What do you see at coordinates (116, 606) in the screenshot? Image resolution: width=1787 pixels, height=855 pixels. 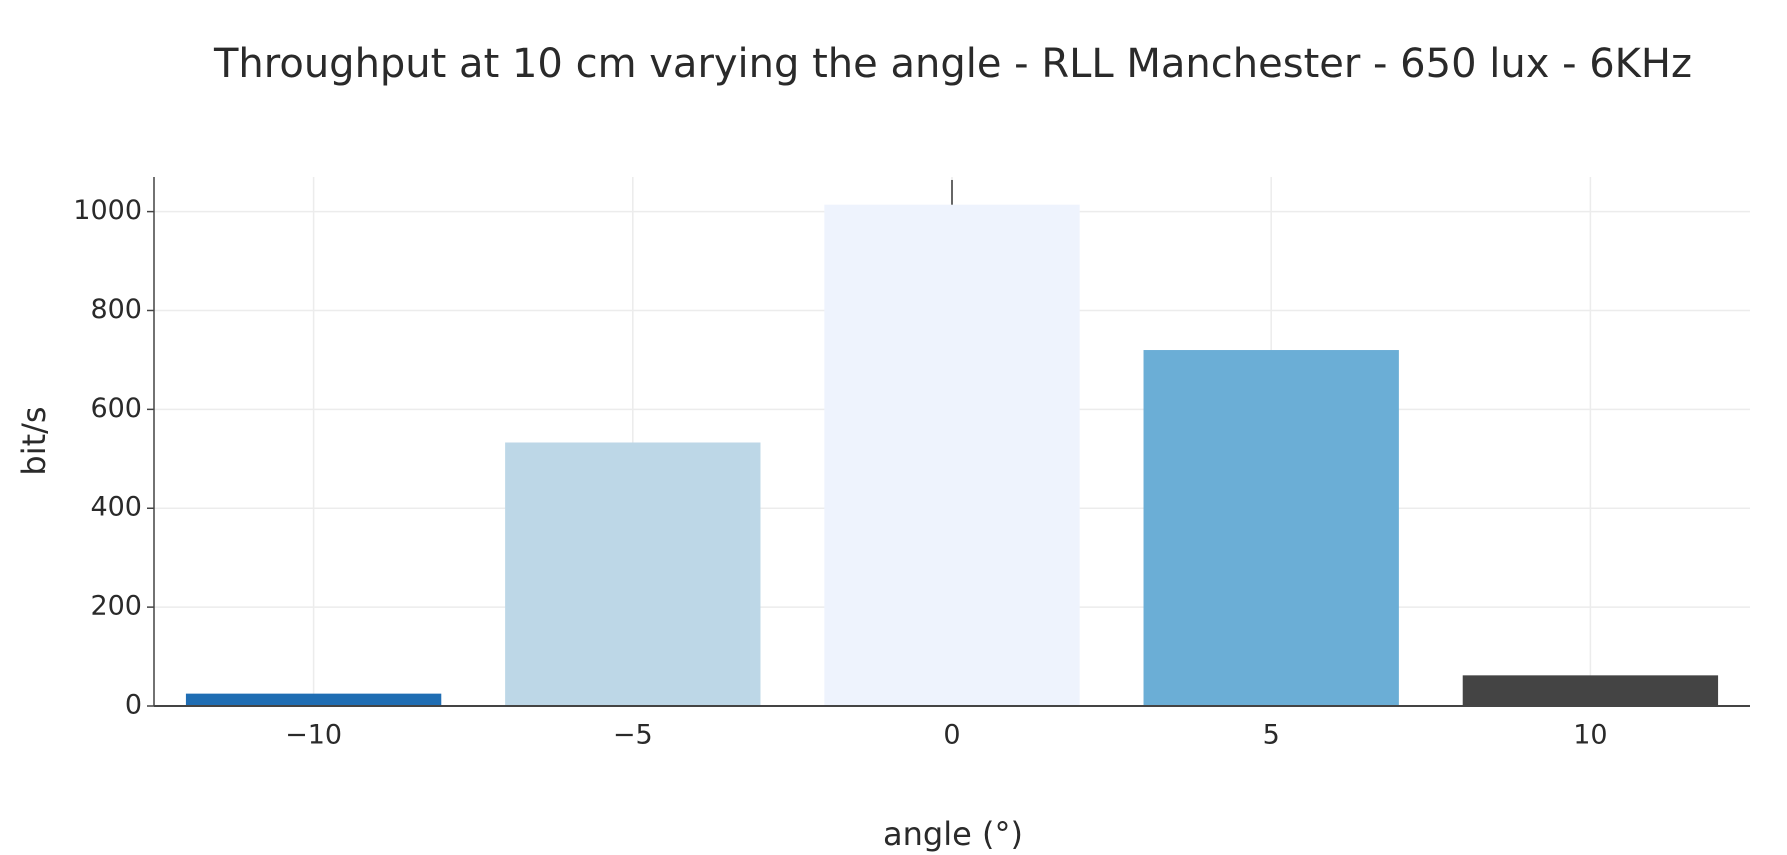 I see `y-tick-label: 200` at bounding box center [116, 606].